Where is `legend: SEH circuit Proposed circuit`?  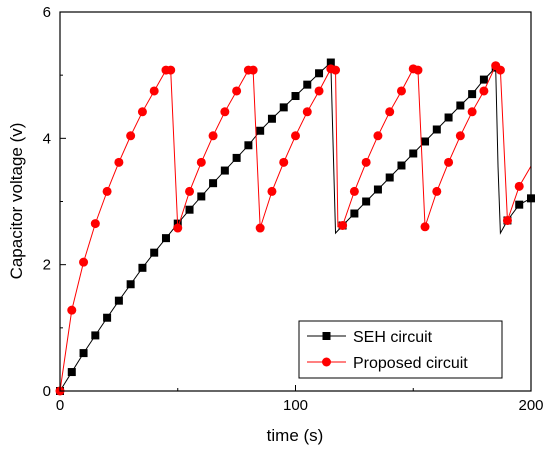 legend: SEH circuit Proposed circuit is located at coordinates (400, 349).